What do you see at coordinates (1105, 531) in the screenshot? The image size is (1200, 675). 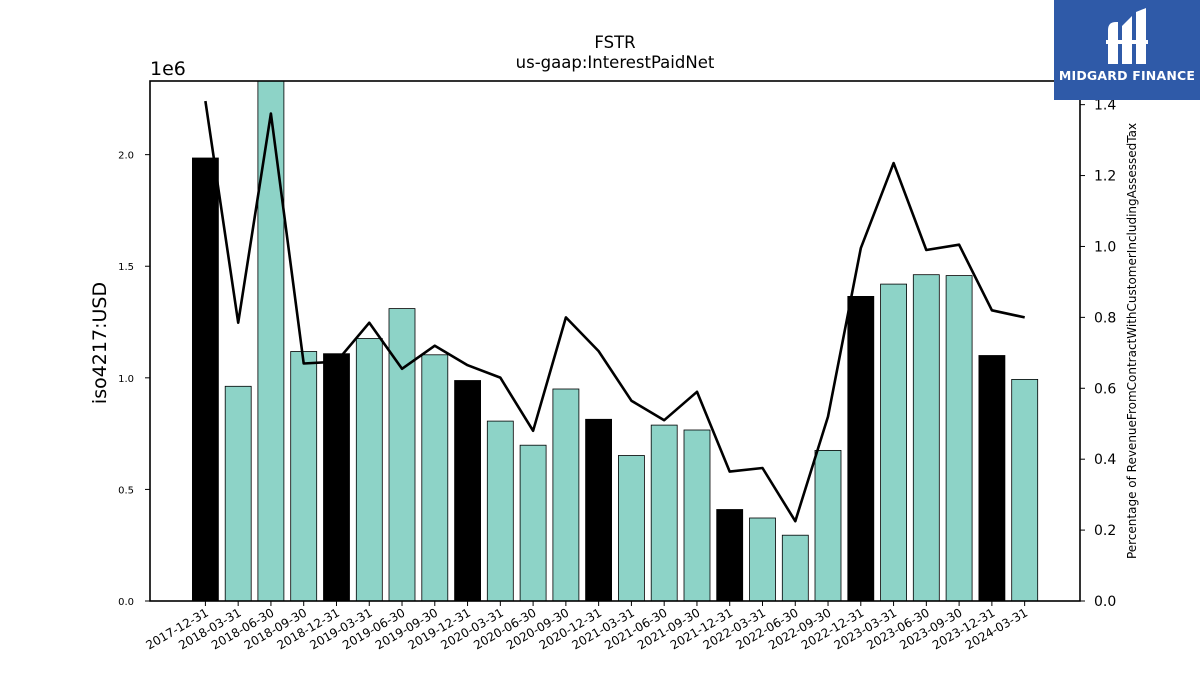 I see `right-tick-label: 0.2` at bounding box center [1105, 531].